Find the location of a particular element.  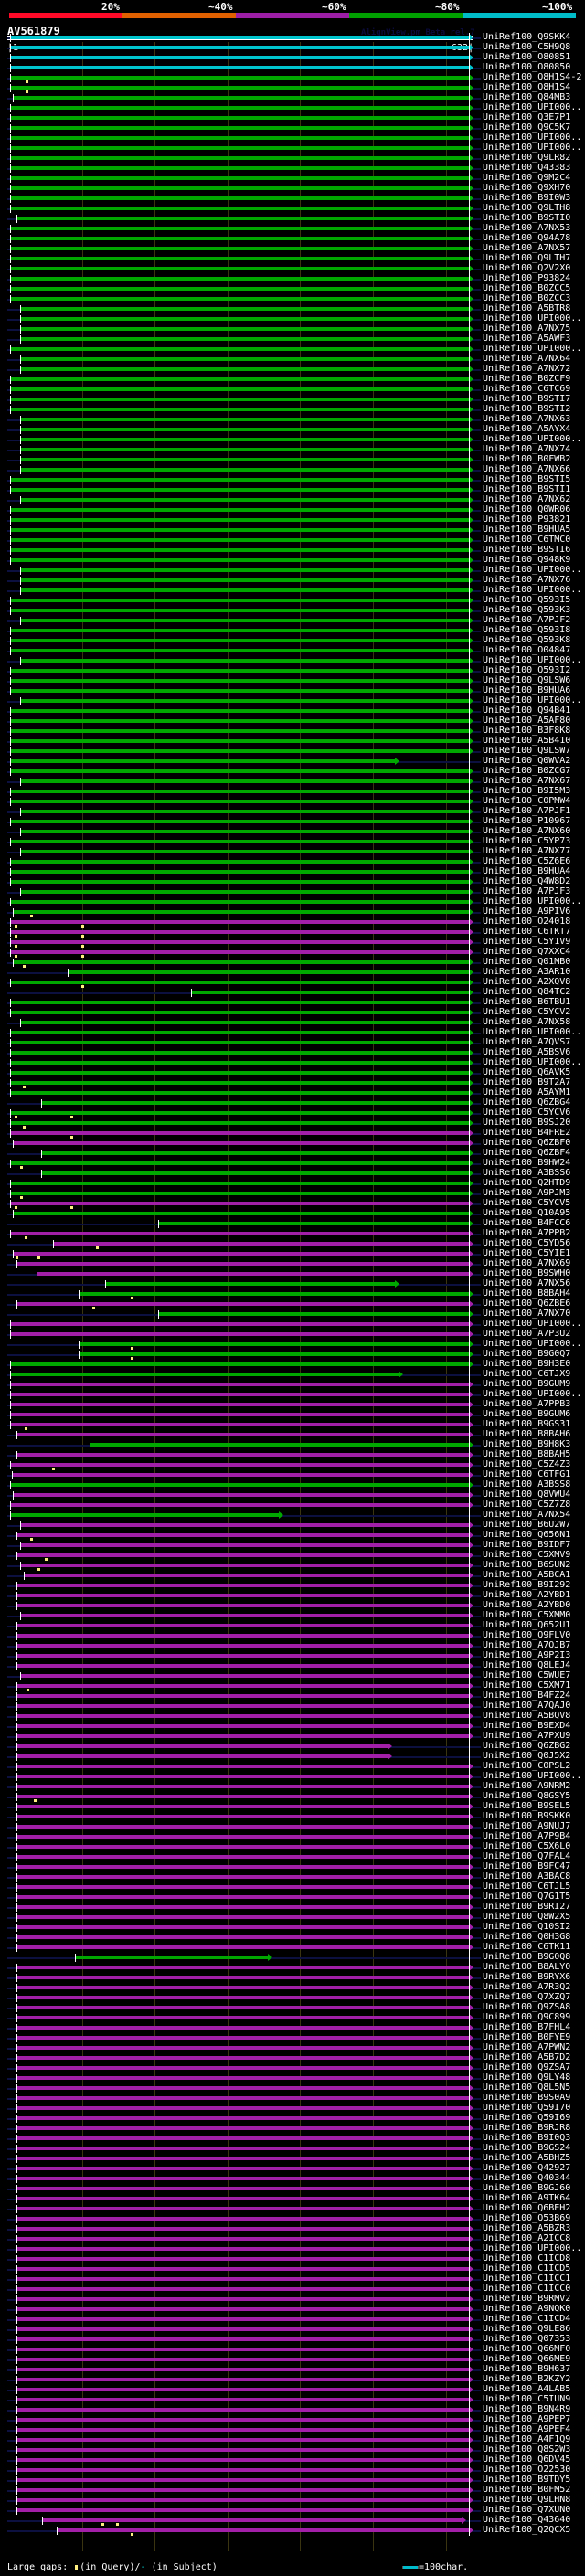

hit-label: UniRef100_UPI000.. is located at coordinates (533, 349).